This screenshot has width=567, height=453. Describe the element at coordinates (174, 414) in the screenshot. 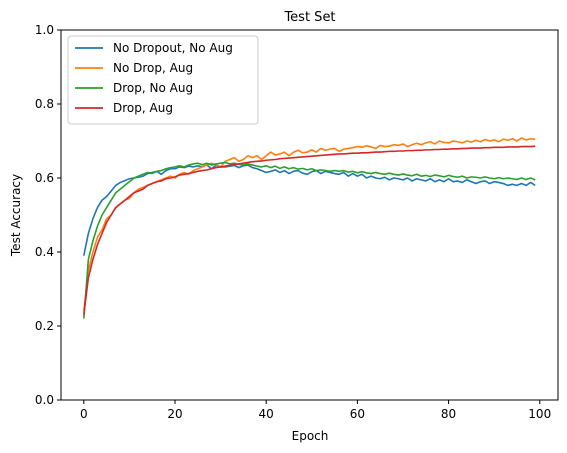

I see `x-tick-label: 20` at that location.